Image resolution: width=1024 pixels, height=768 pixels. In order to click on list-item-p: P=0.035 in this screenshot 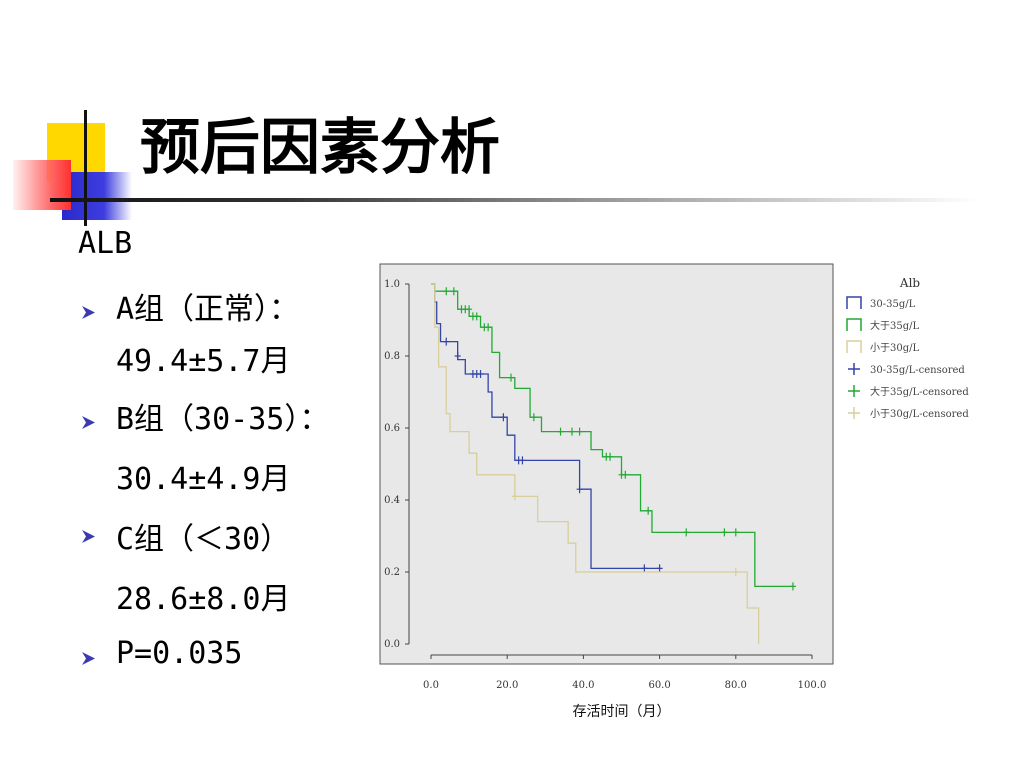, I will do `click(179, 653)`.